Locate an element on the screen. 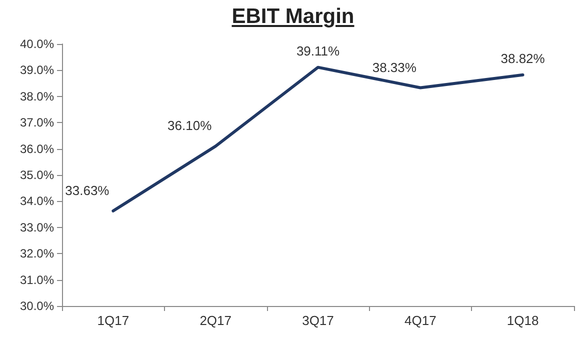 The width and height of the screenshot is (586, 340). x-tick-label: 1Q17 is located at coordinates (113, 320).